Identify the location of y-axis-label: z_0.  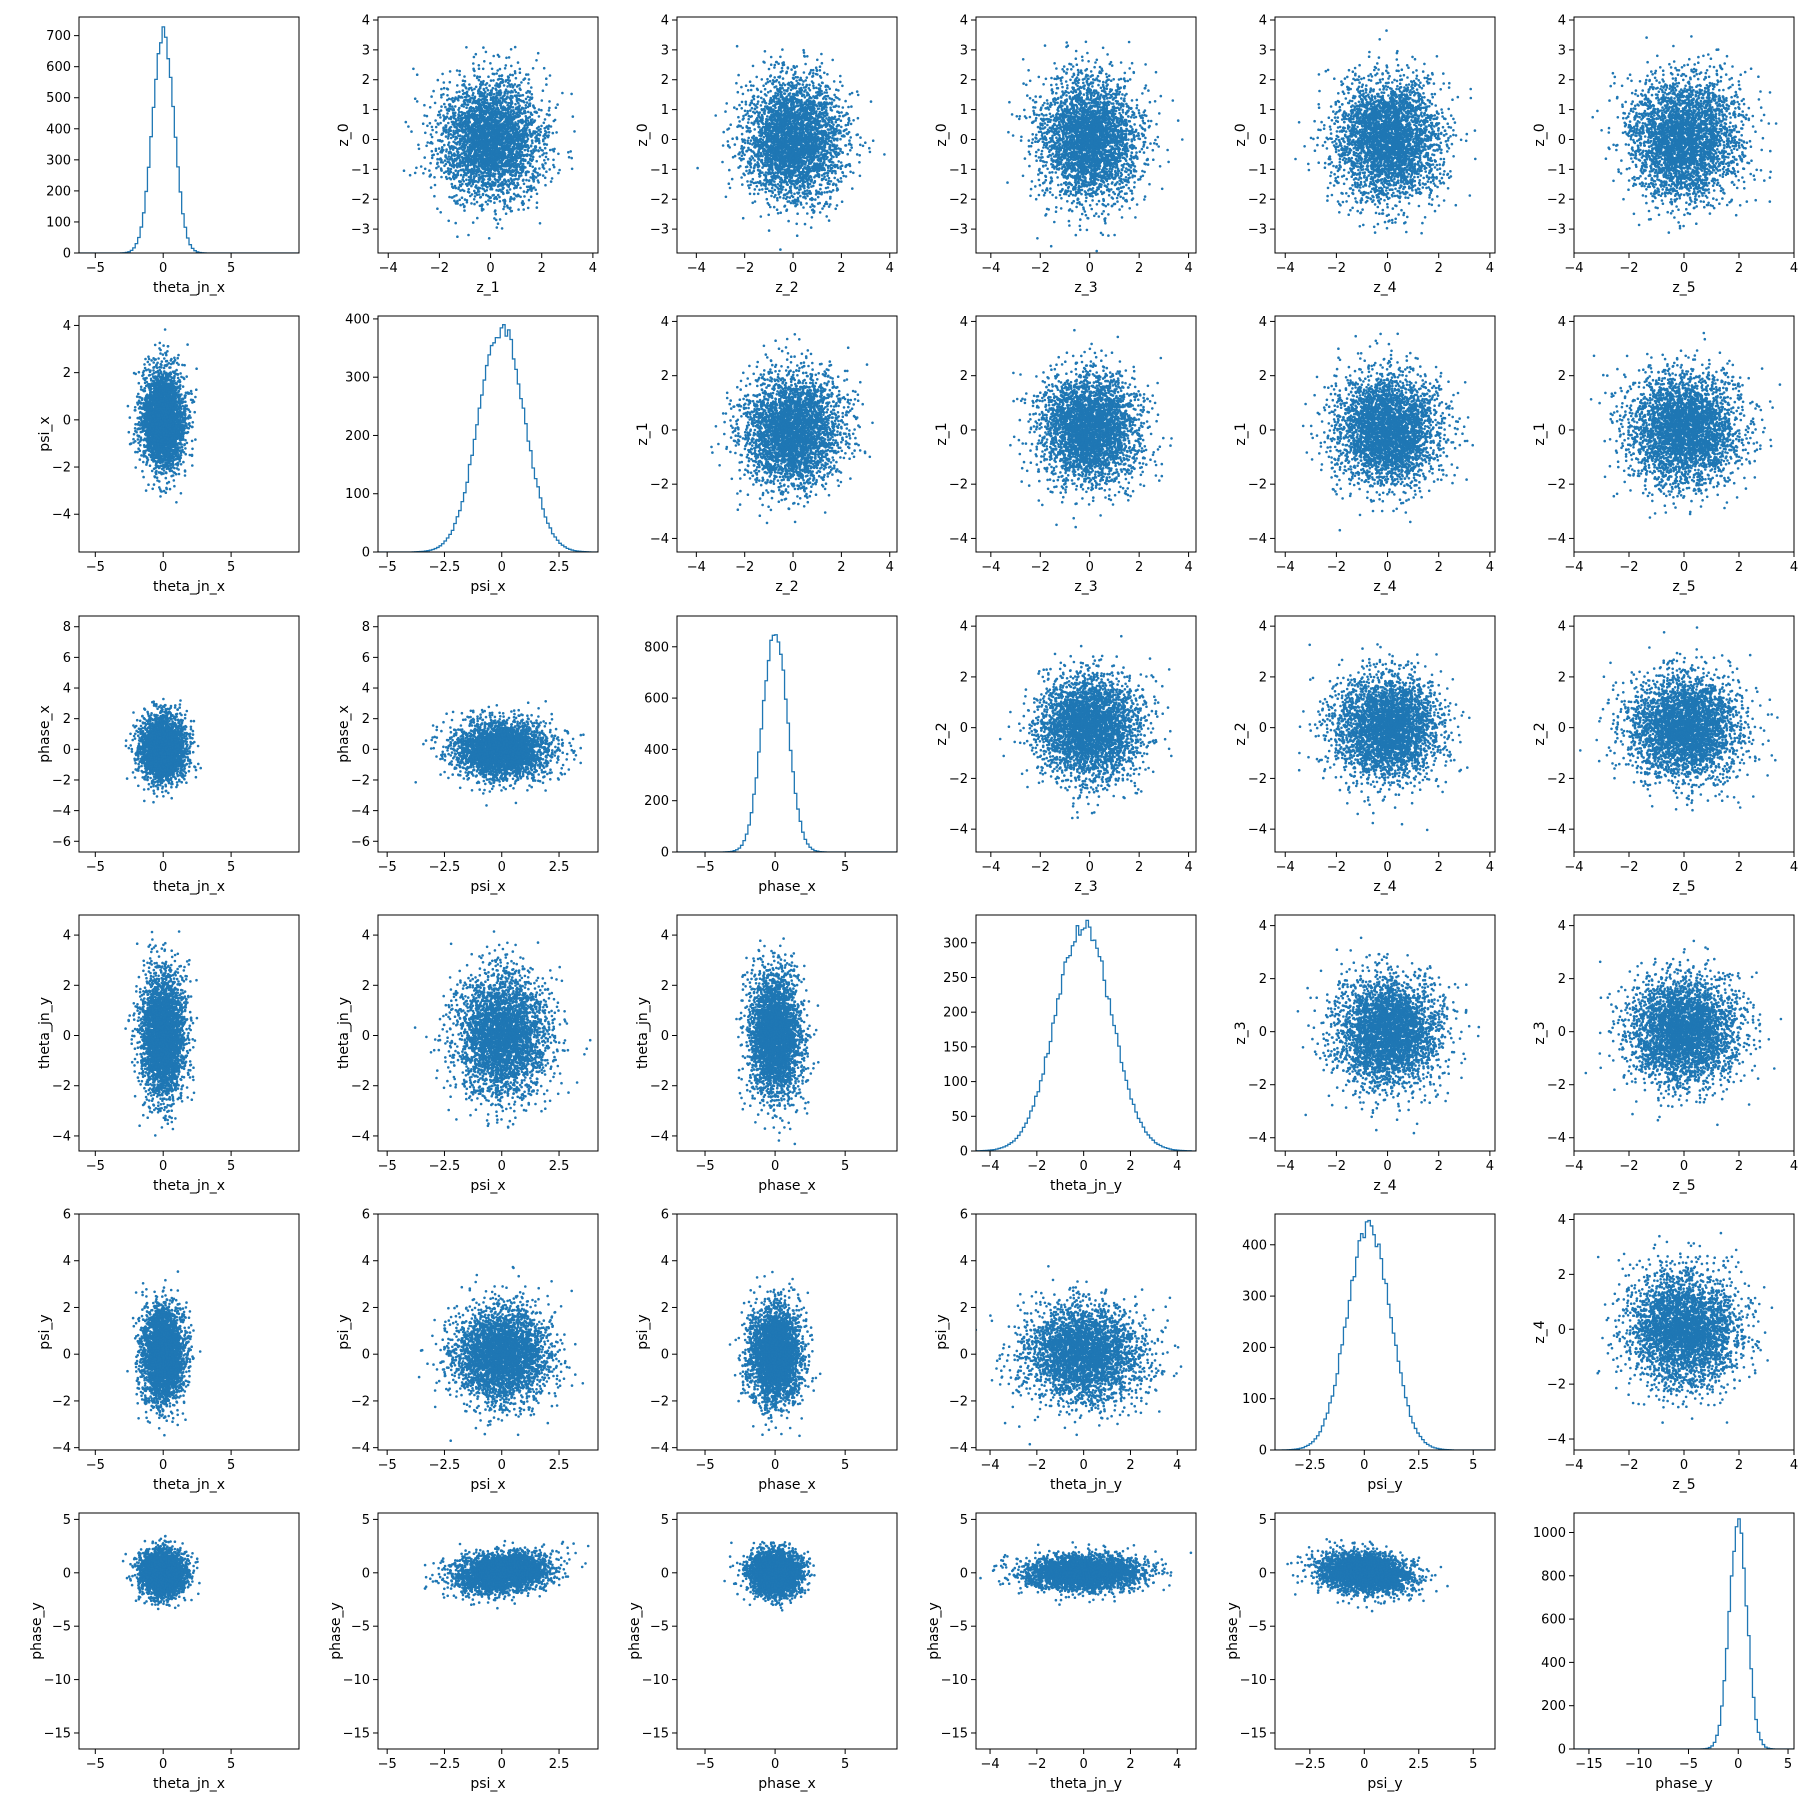
(344, 134).